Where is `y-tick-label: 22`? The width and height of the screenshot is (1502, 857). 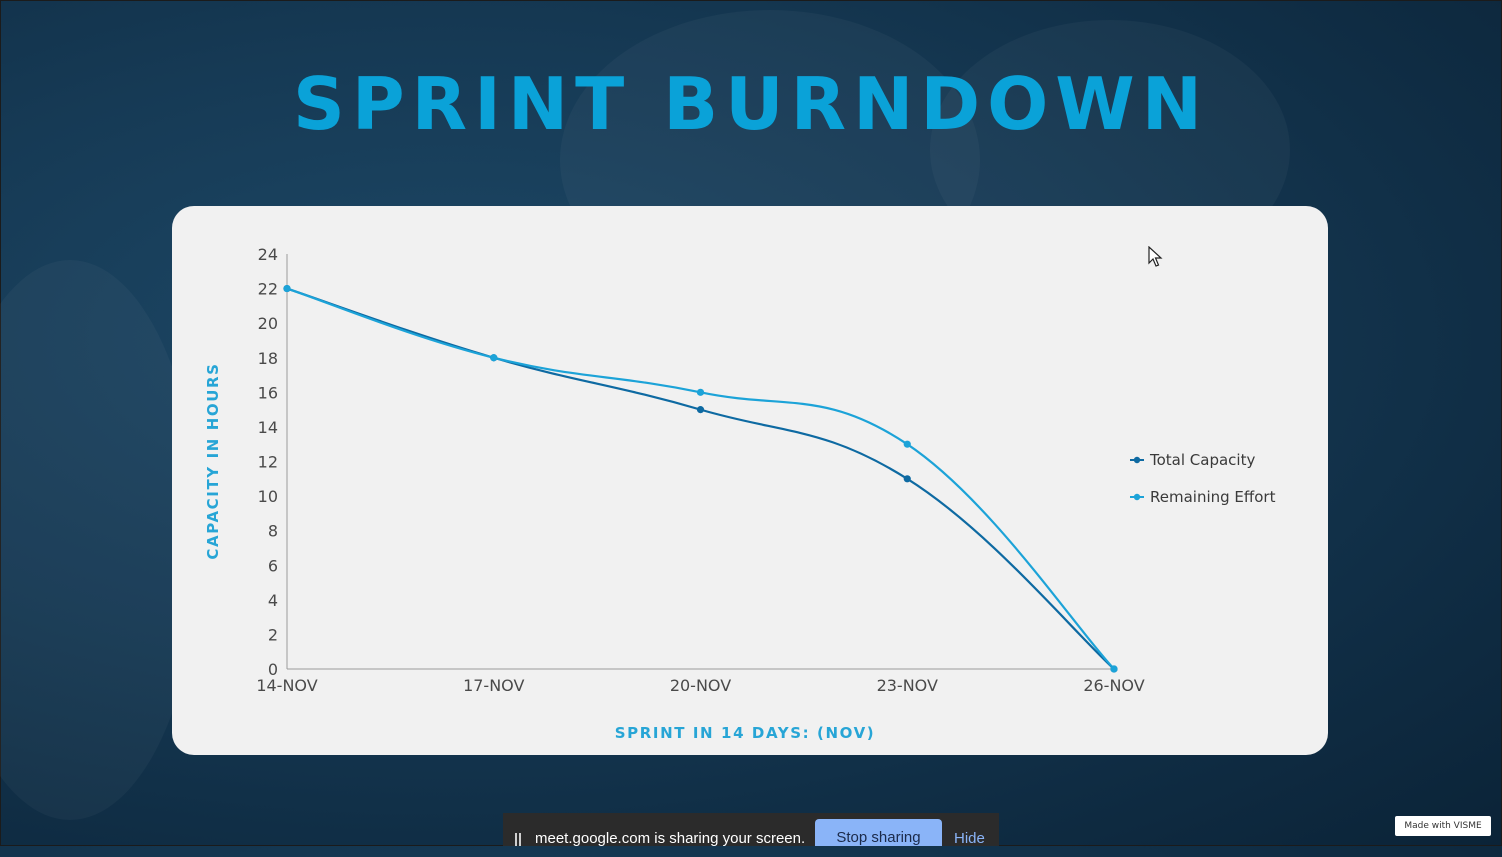 y-tick-label: 22 is located at coordinates (268, 289).